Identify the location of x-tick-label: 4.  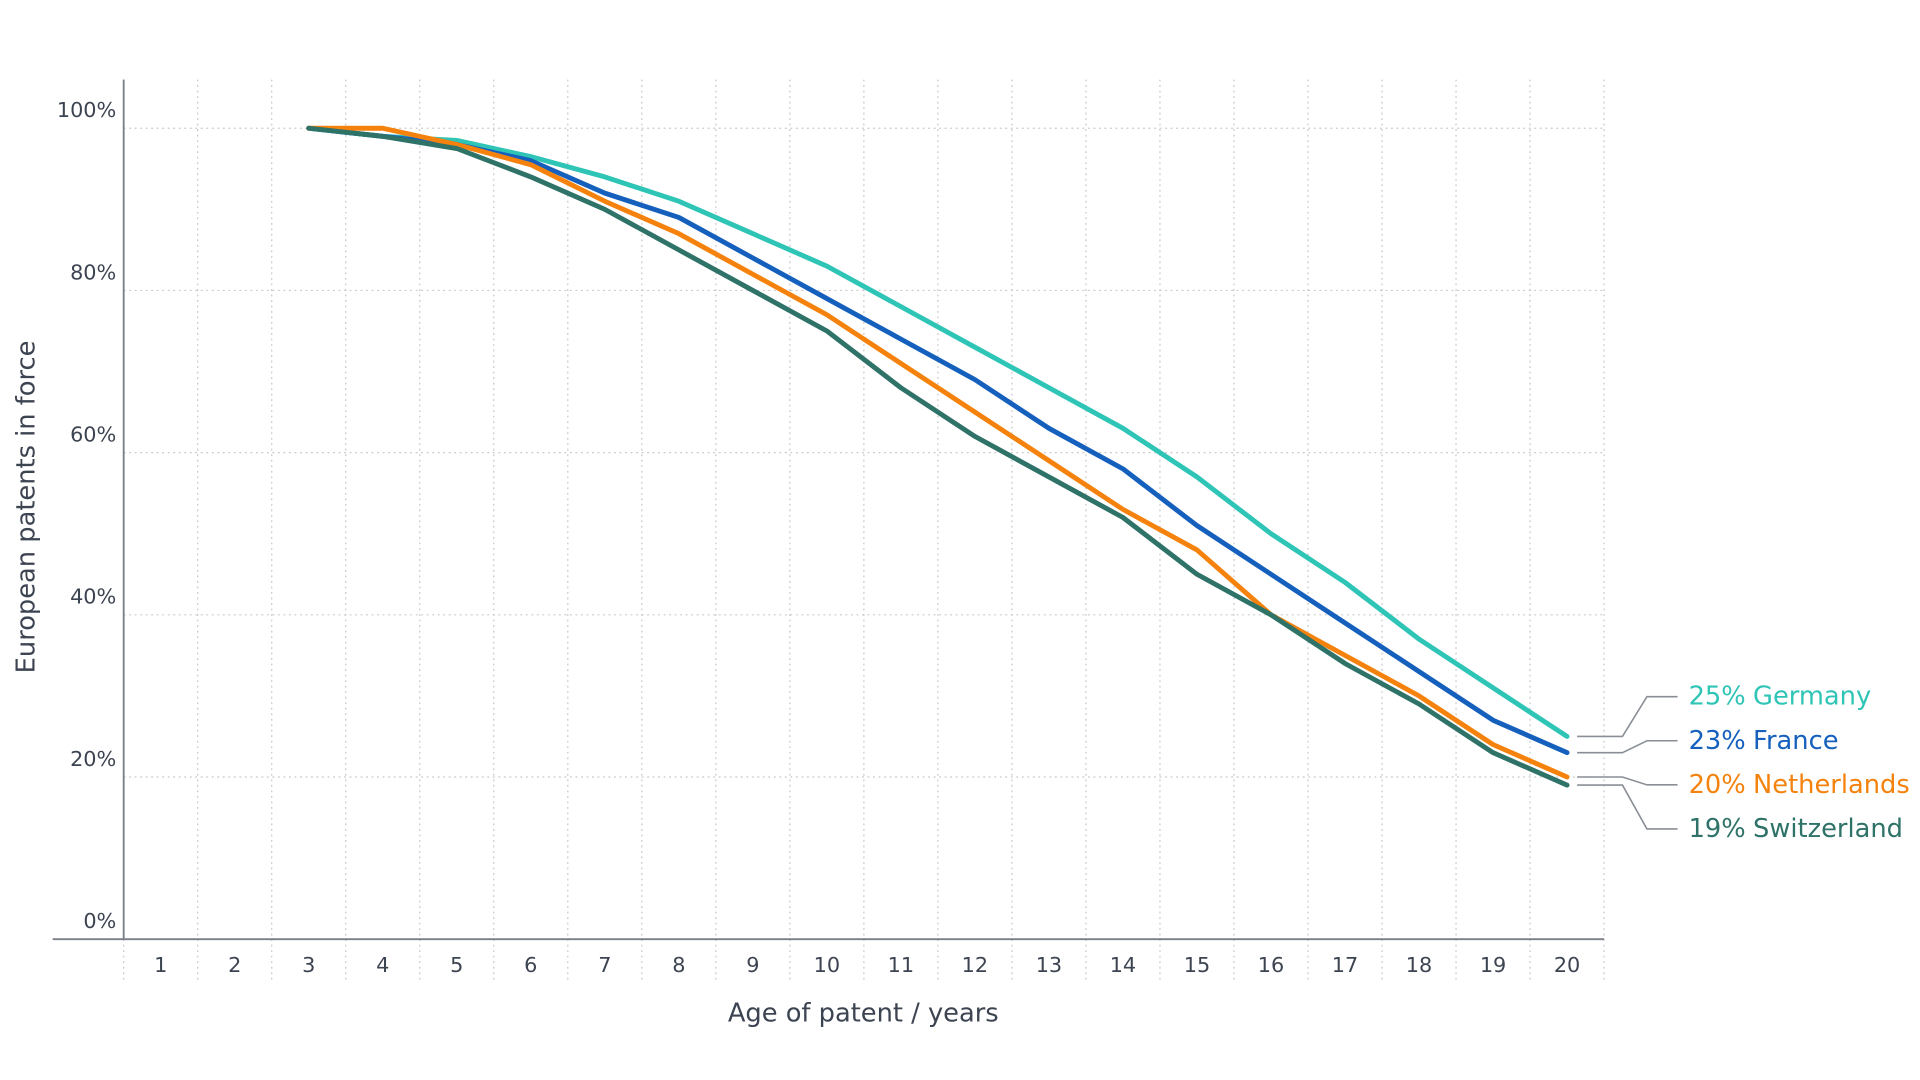
(382, 965).